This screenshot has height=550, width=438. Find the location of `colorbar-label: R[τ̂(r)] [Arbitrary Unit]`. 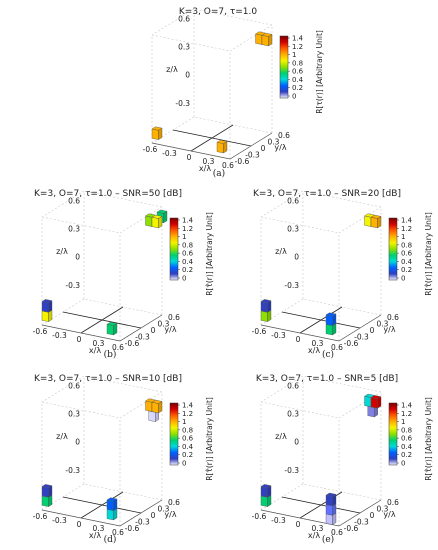

colorbar-label: R[τ̂(r)] [Arbitrary Unit] is located at coordinates (428, 254).